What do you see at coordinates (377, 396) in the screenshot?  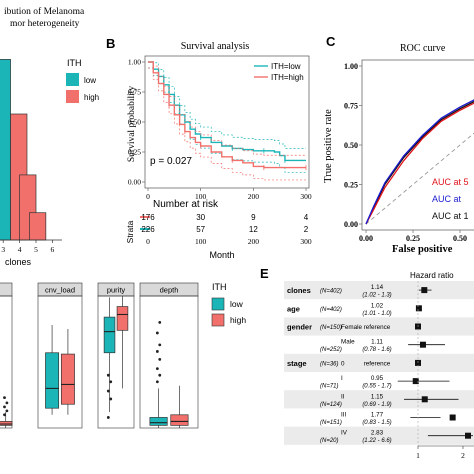 I see `forest-estimate: 1.15` at bounding box center [377, 396].